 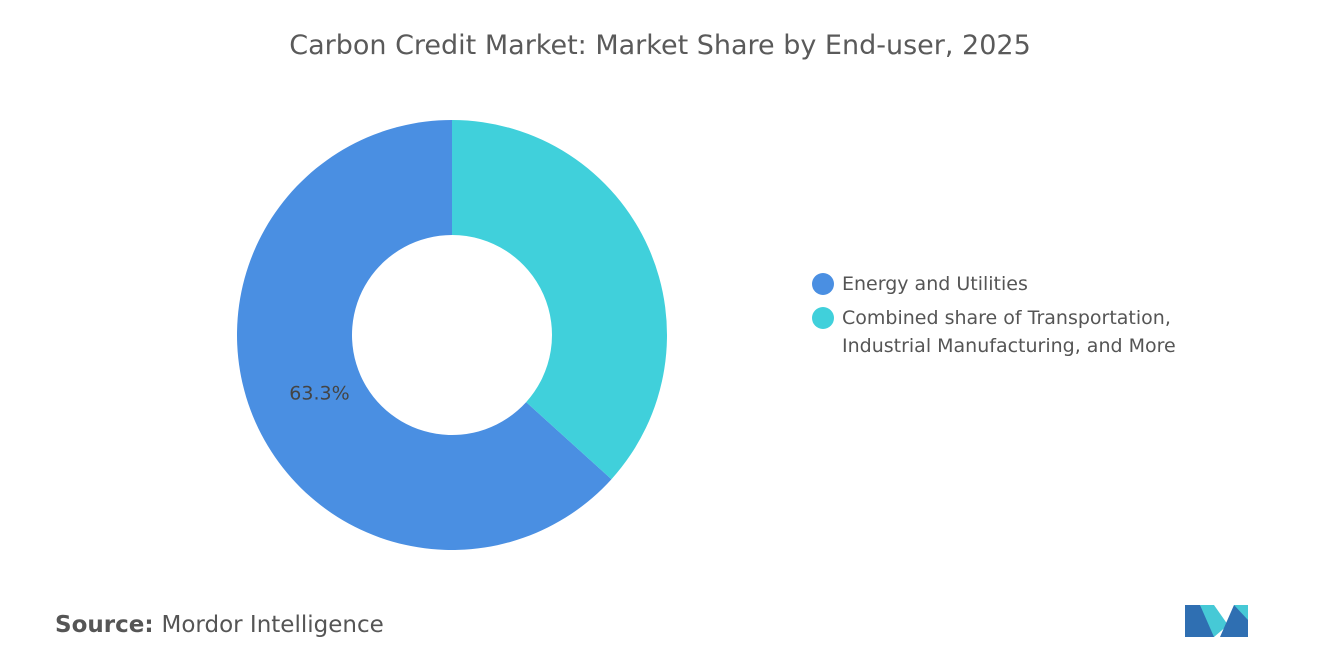 I want to click on value-label: 63.3%, so click(x=319, y=393).